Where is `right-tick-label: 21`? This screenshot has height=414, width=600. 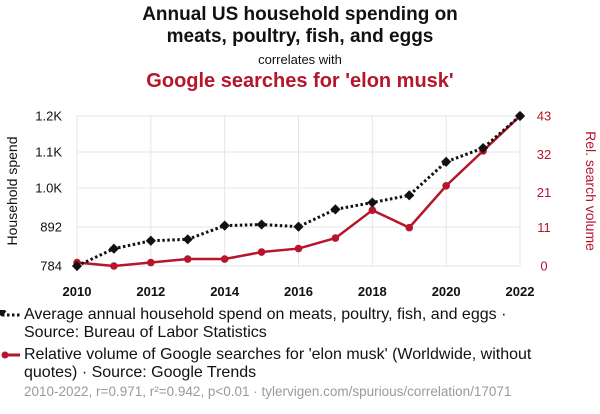 right-tick-label: 21 is located at coordinates (544, 192).